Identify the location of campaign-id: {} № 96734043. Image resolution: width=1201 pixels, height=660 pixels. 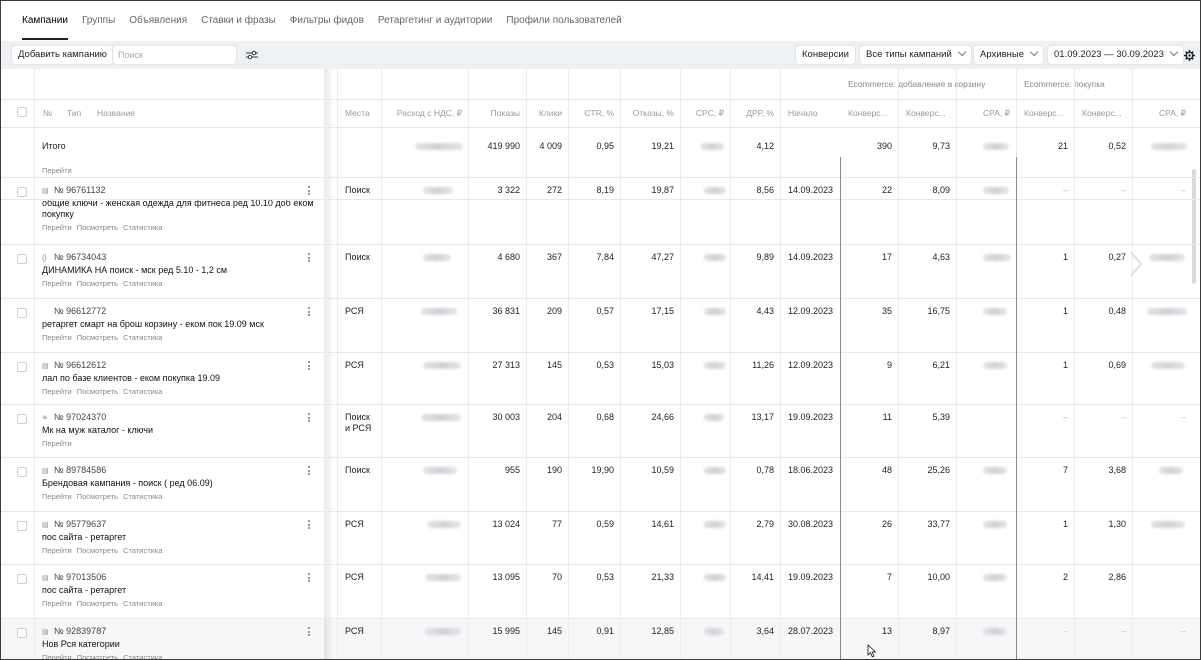
(74, 257).